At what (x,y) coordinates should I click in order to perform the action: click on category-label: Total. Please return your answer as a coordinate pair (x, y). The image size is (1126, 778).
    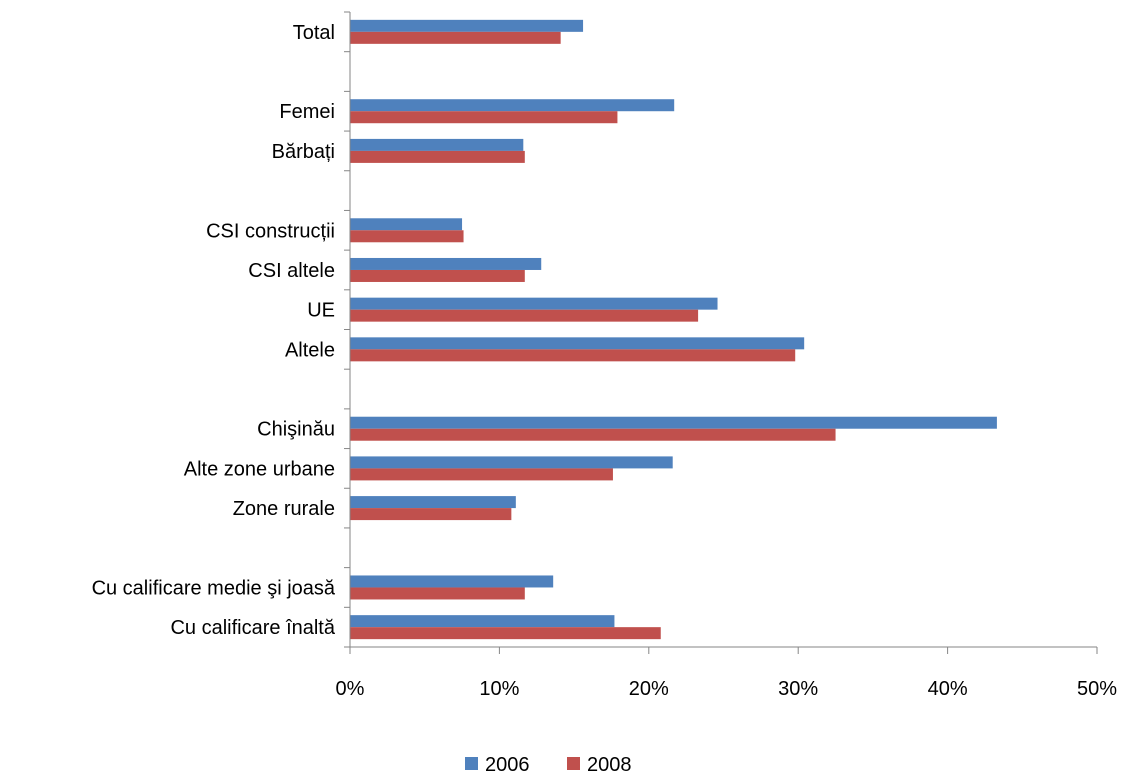
    Looking at the image, I should click on (314, 33).